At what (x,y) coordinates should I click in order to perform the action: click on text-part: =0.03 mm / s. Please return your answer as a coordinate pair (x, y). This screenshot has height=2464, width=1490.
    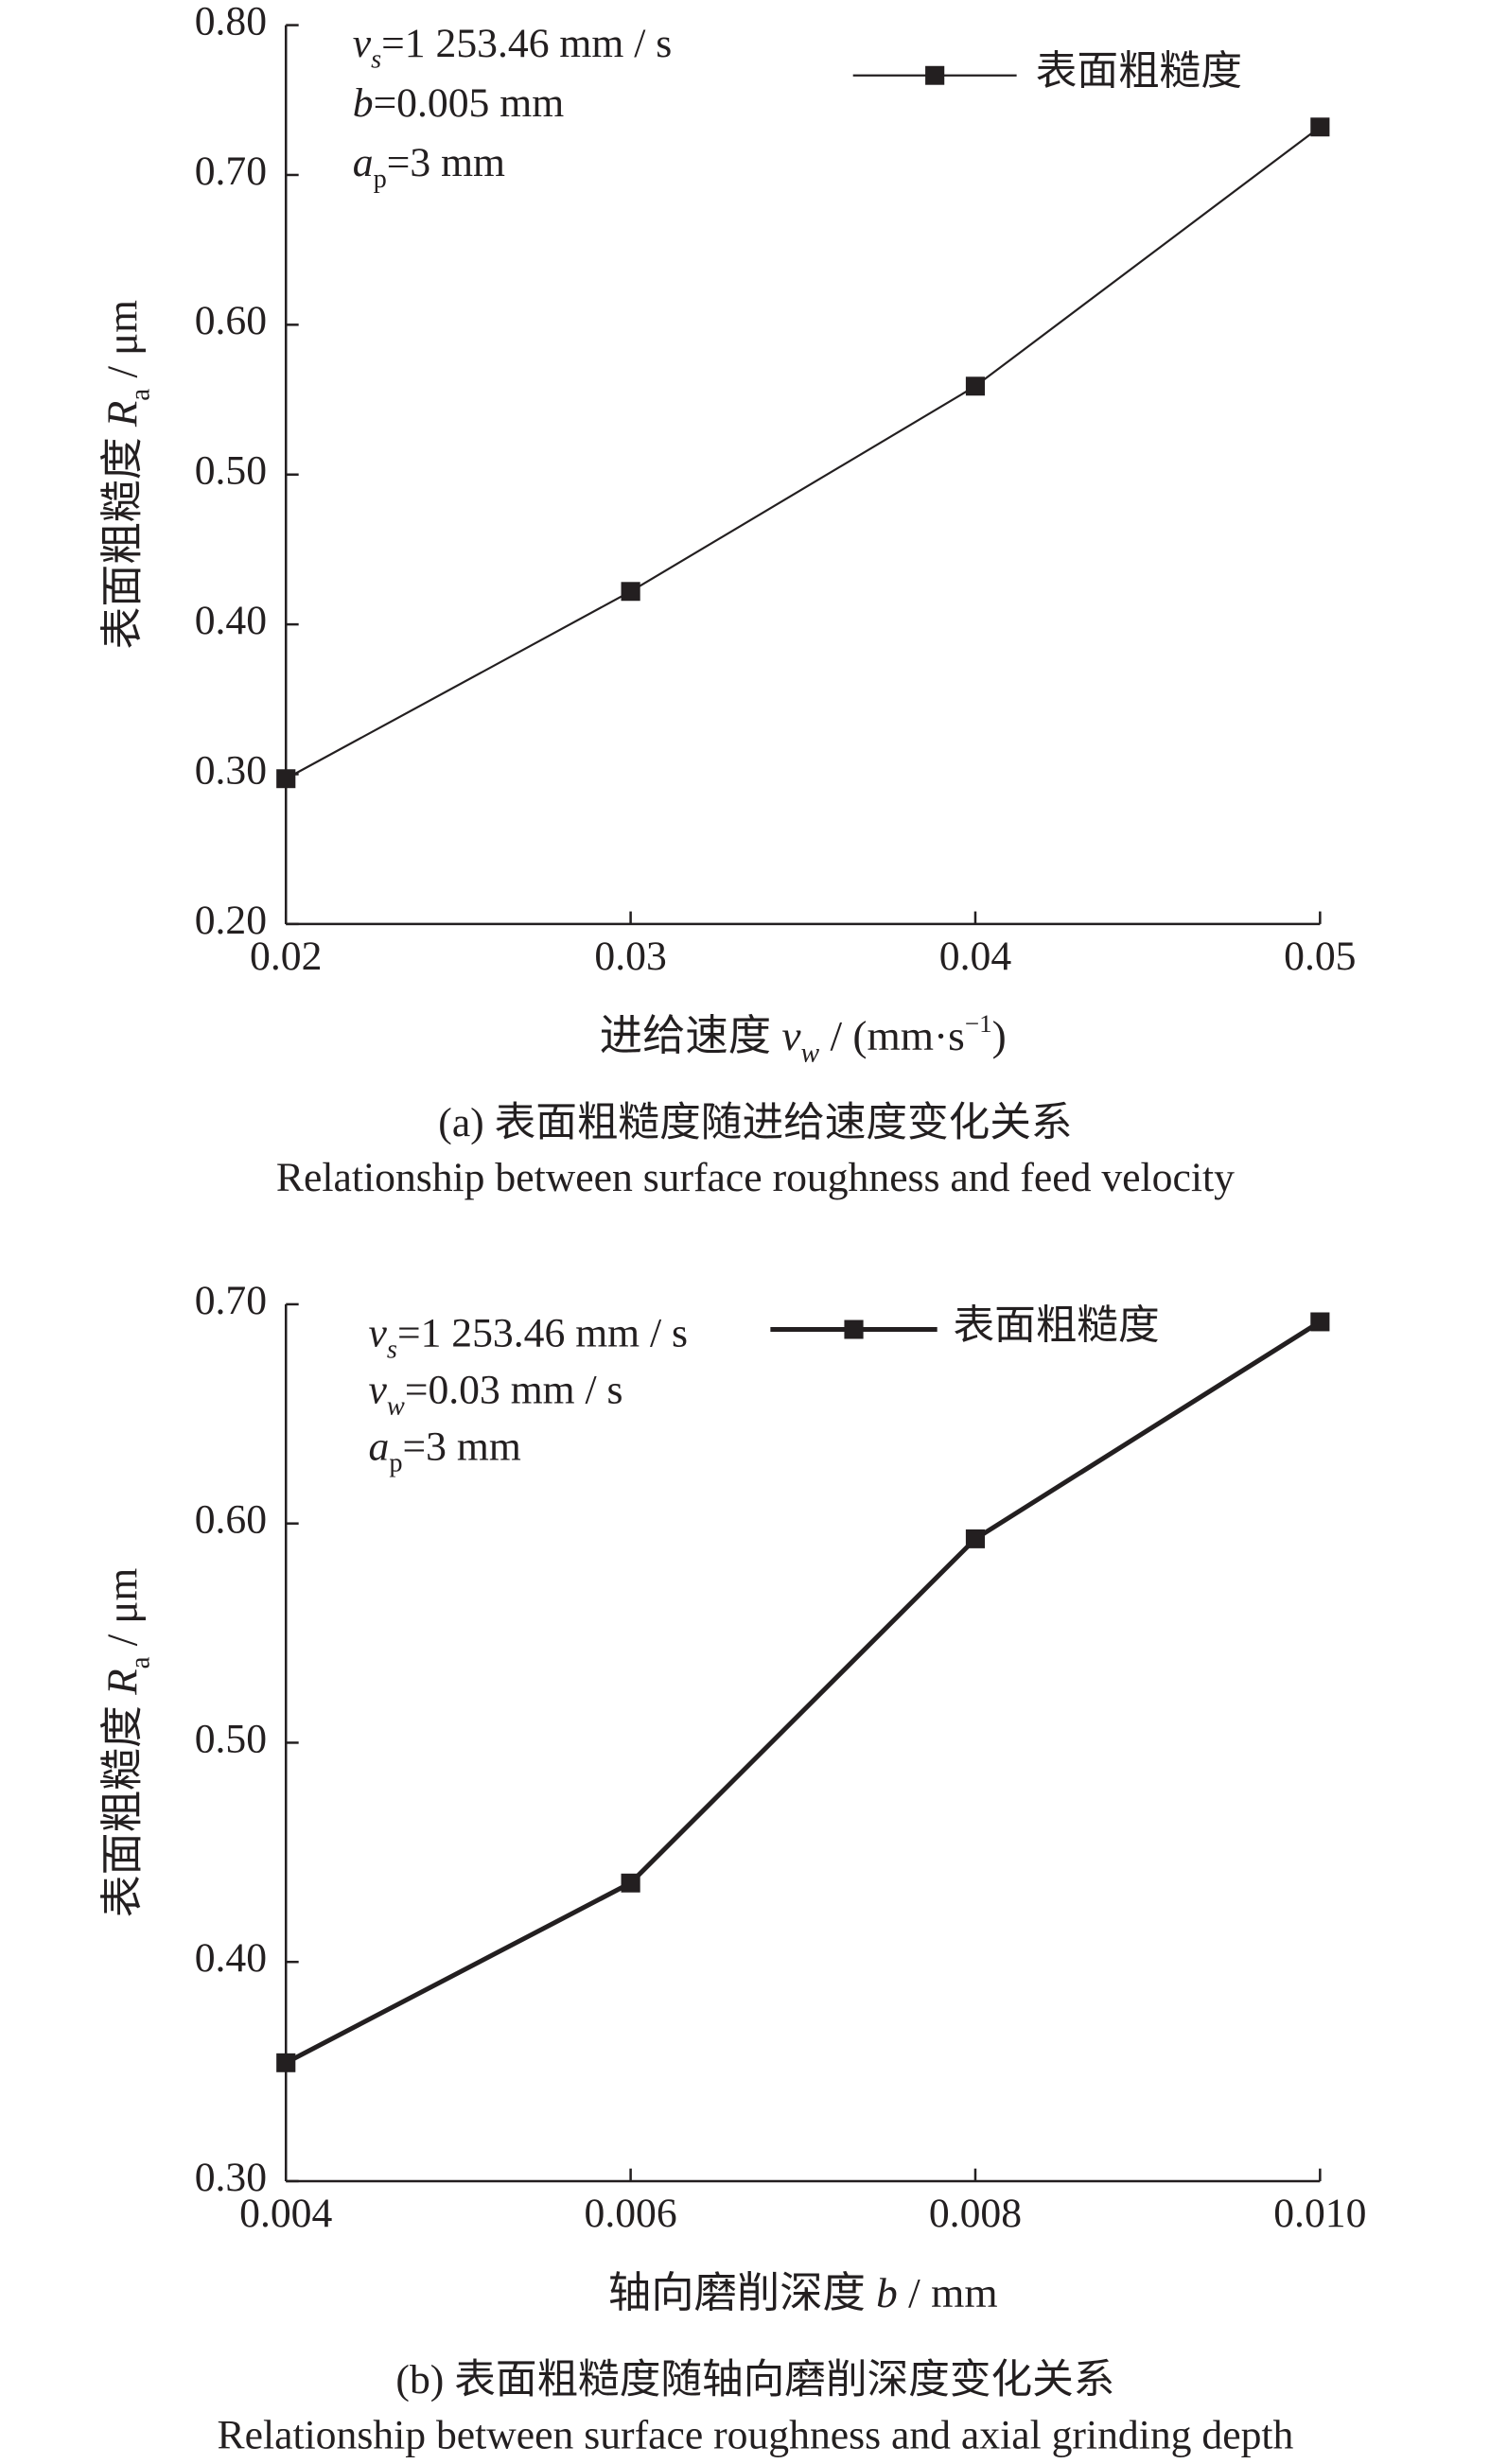
    Looking at the image, I should click on (514, 1390).